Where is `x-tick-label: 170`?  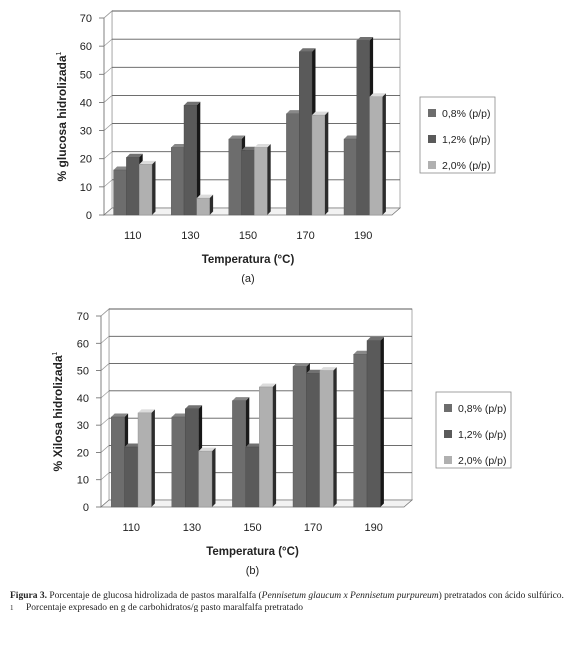
x-tick-label: 170 is located at coordinates (305, 236).